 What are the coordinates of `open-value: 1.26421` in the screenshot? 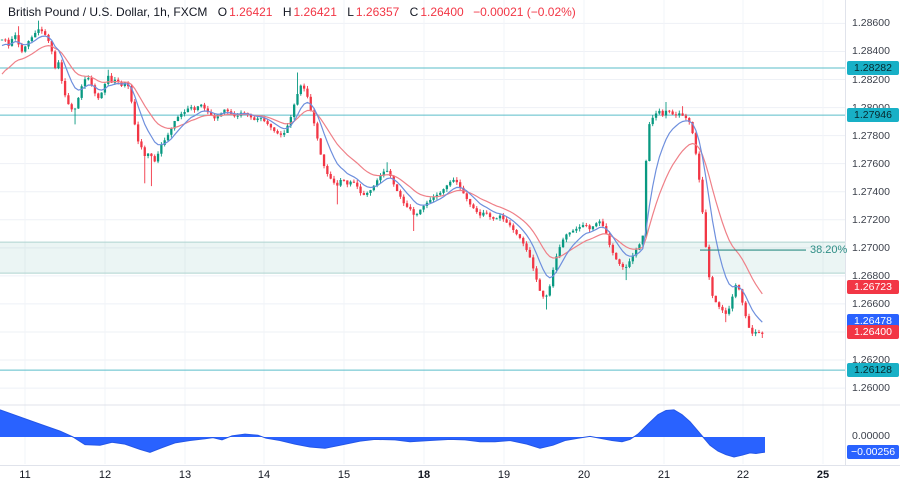 It's located at (251, 12).